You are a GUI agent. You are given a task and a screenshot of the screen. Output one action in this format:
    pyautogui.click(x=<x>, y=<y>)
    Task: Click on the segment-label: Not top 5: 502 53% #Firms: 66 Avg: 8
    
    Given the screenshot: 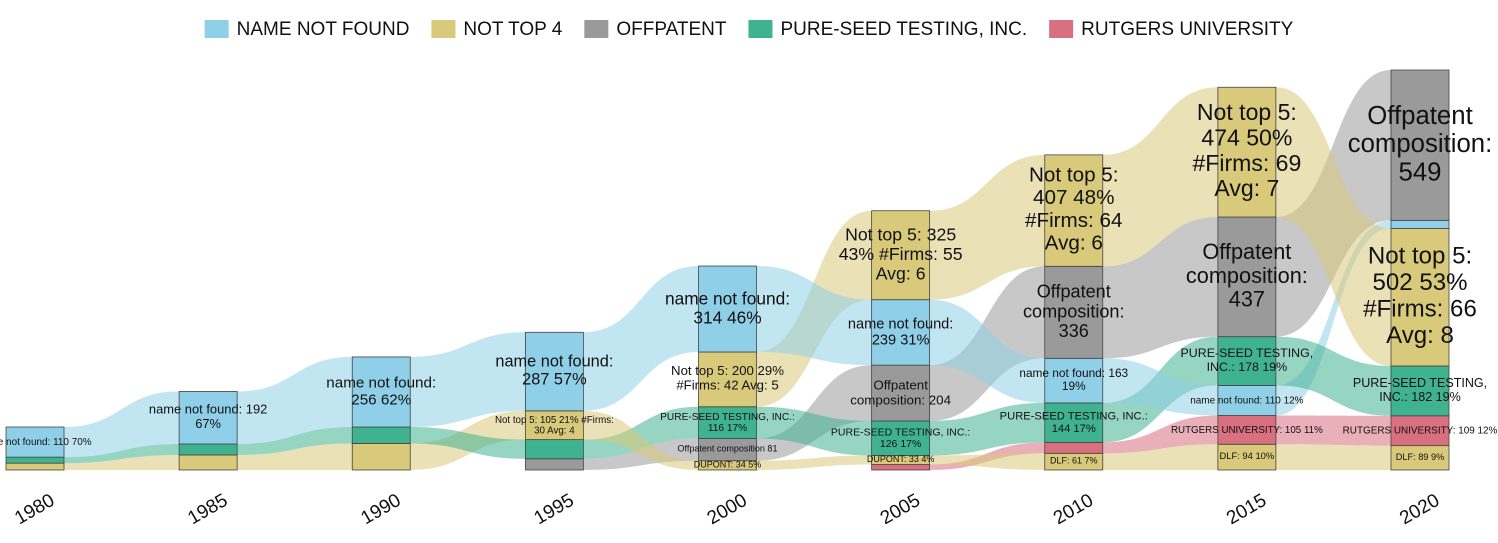 What is the action you would take?
    pyautogui.click(x=1420, y=296)
    